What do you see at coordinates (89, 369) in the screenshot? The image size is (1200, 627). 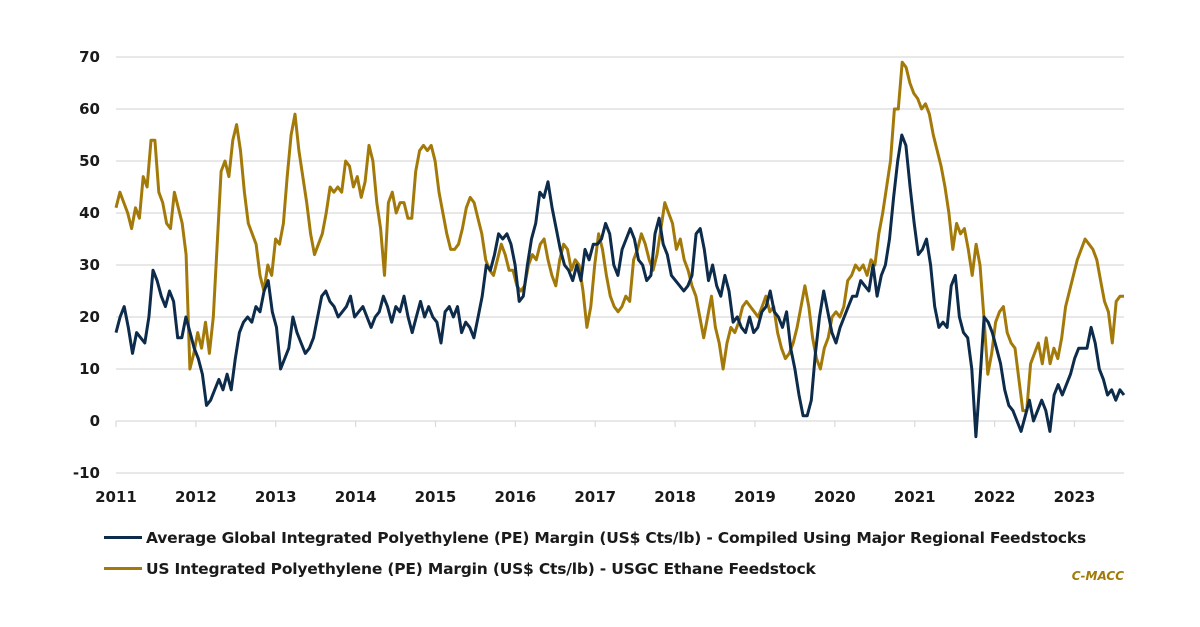 I see `y-tick-label: 10` at bounding box center [89, 369].